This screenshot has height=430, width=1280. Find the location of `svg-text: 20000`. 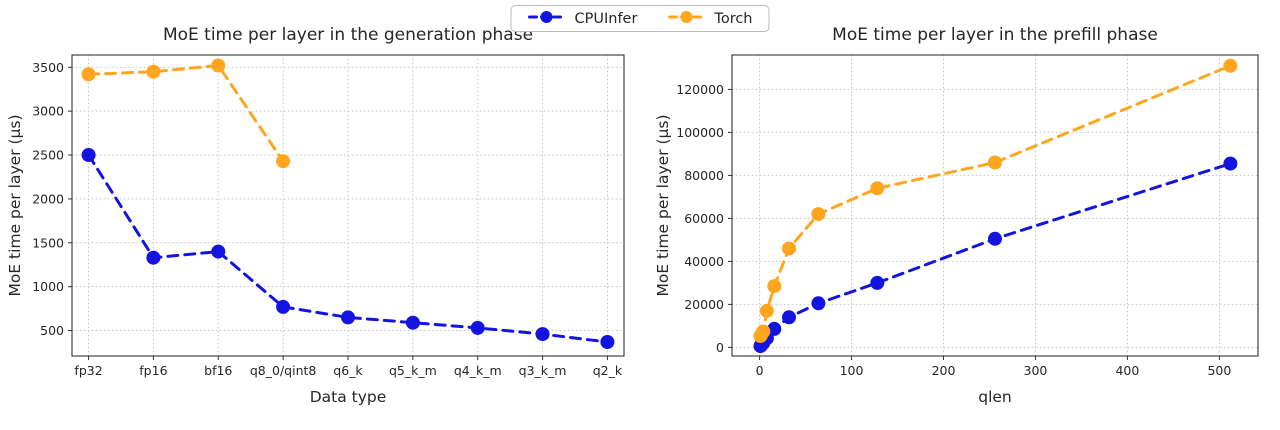

svg-text: 20000 is located at coordinates (704, 304).